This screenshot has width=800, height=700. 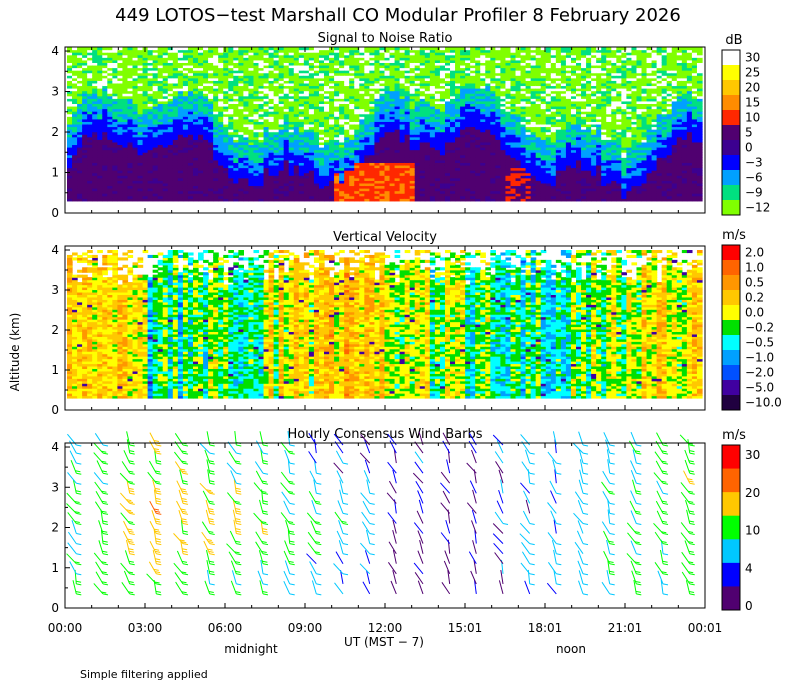 I want to click on midnight-label: midnight, so click(x=251, y=649).